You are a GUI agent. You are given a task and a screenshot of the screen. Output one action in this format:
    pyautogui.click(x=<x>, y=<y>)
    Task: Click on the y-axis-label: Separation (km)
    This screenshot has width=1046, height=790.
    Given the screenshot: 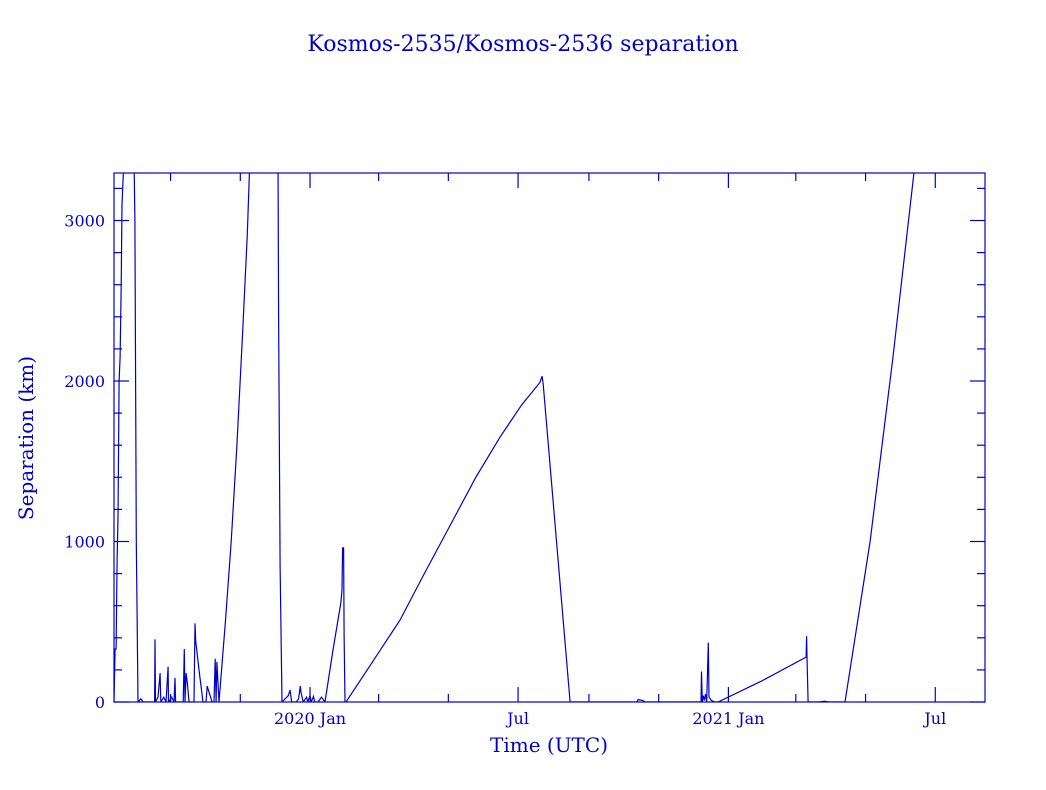 What is the action you would take?
    pyautogui.click(x=26, y=438)
    